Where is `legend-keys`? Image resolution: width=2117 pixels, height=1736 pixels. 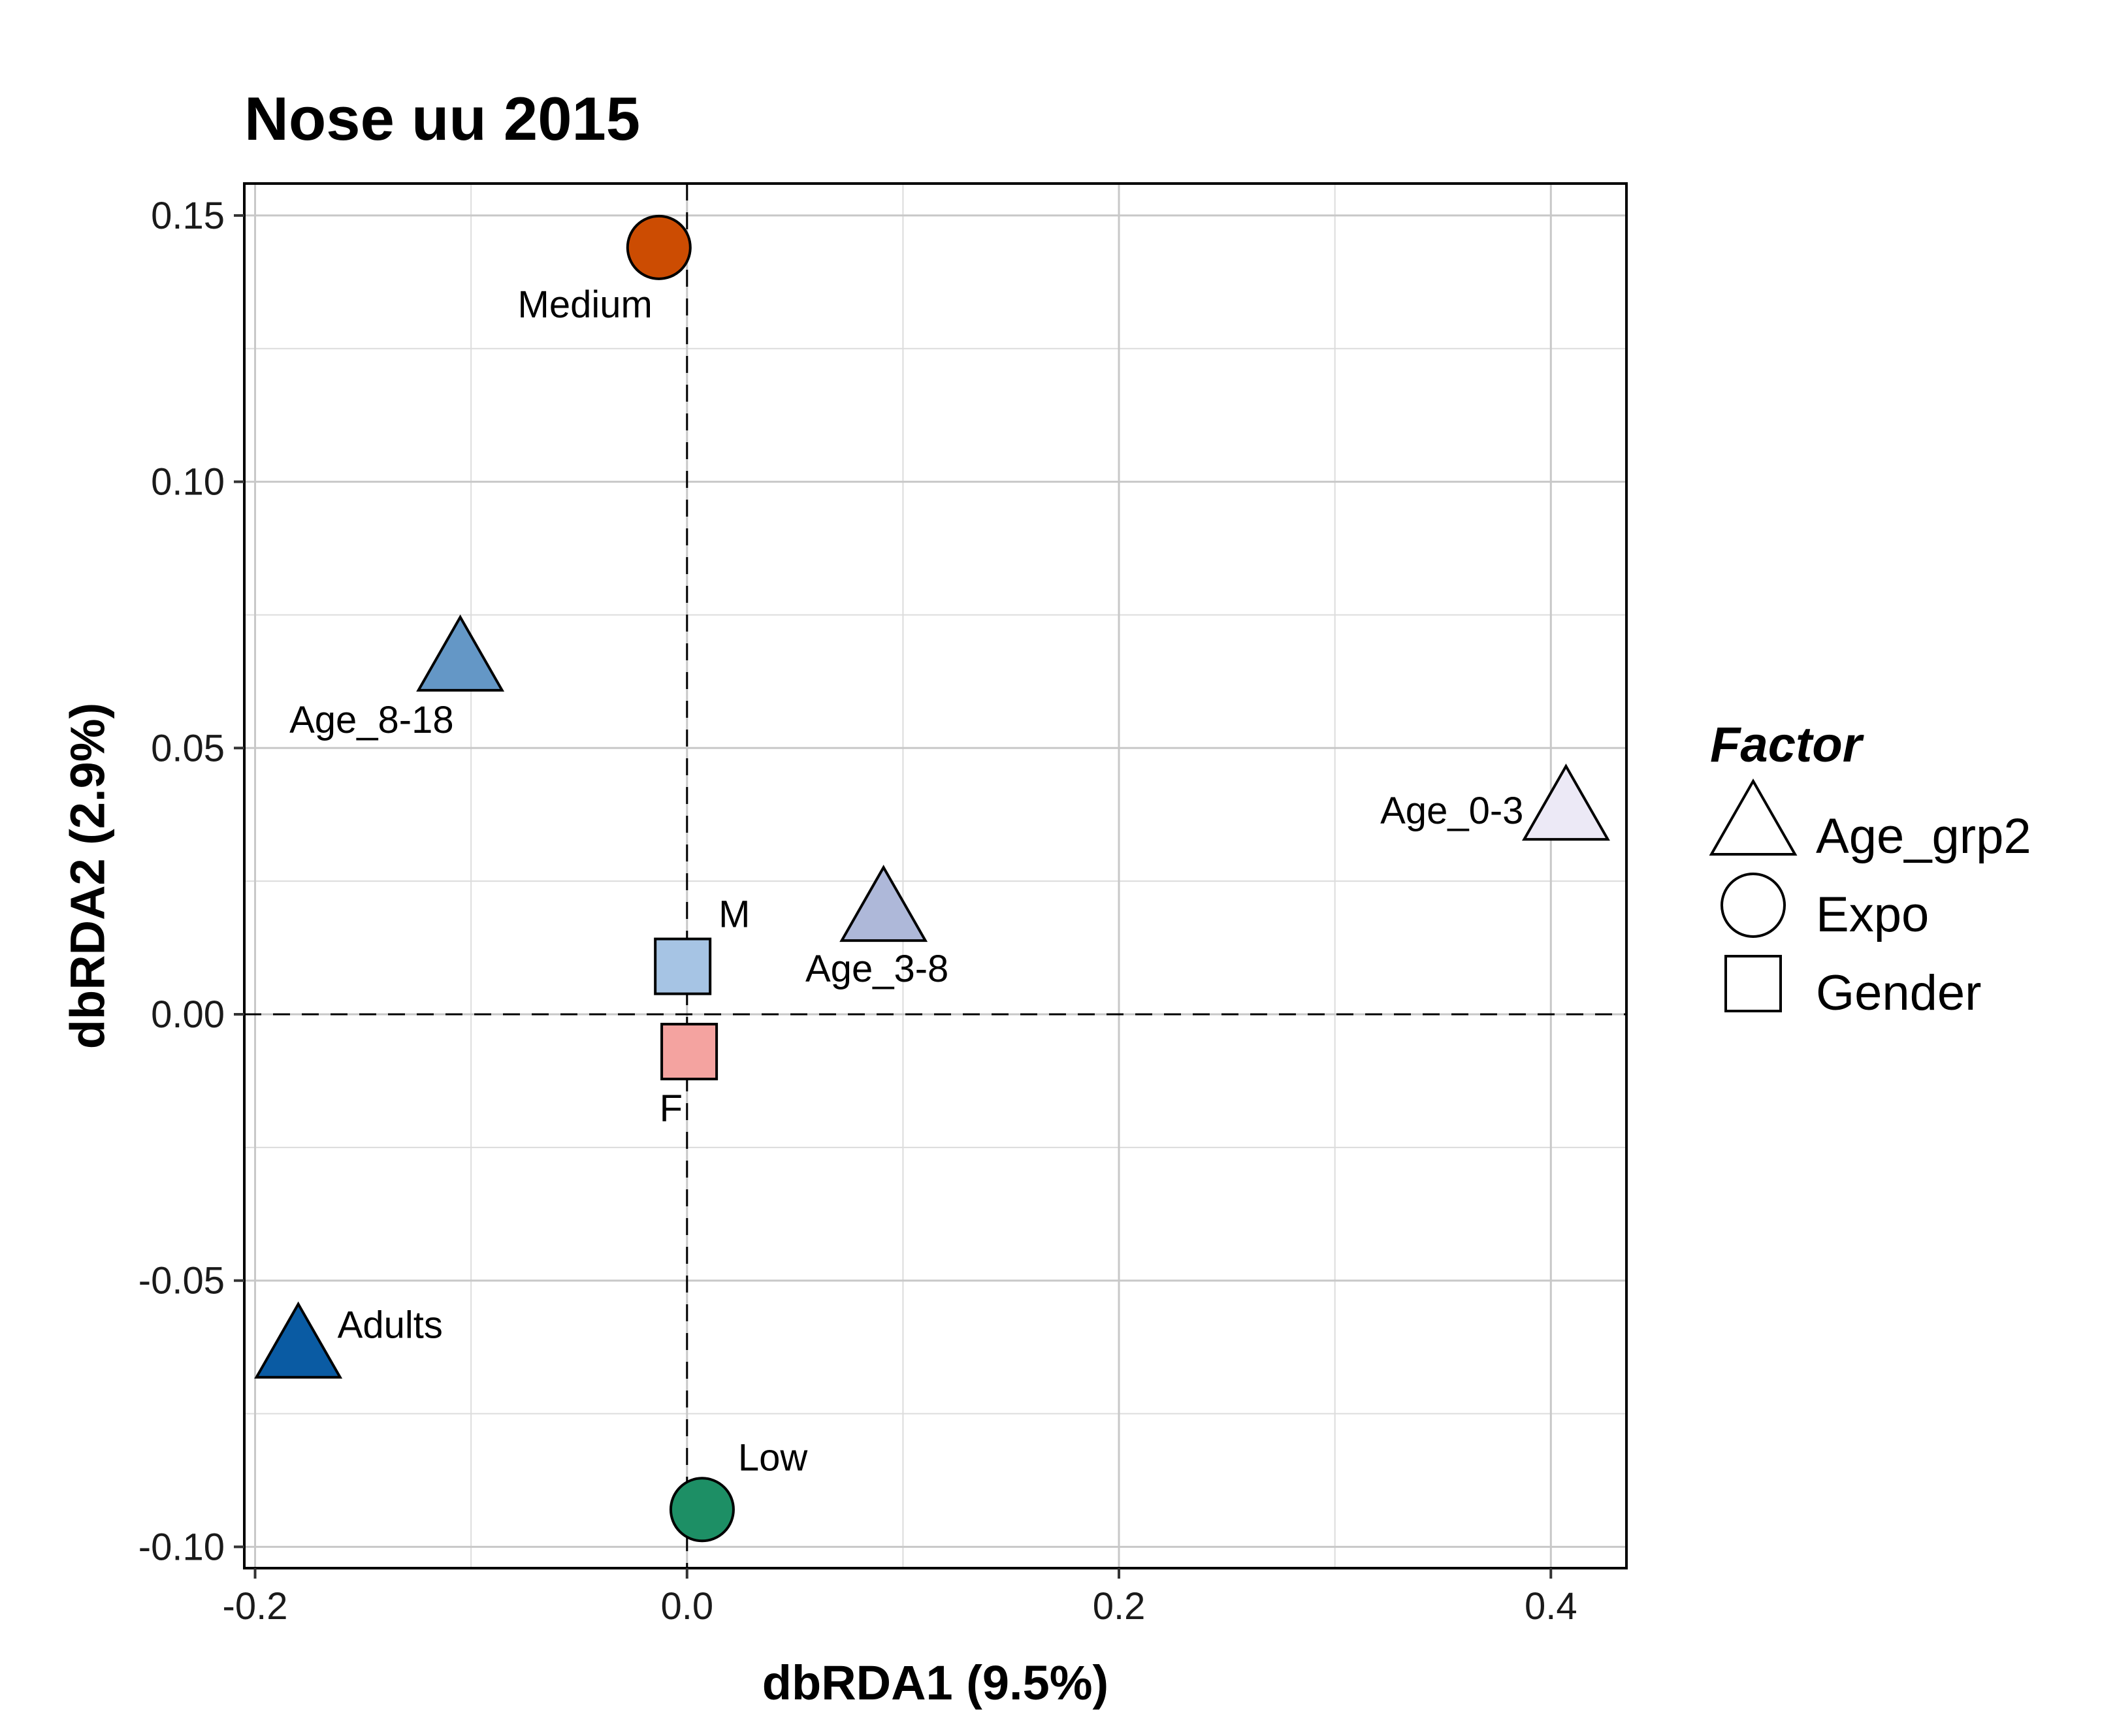 legend-keys is located at coordinates (1753, 895).